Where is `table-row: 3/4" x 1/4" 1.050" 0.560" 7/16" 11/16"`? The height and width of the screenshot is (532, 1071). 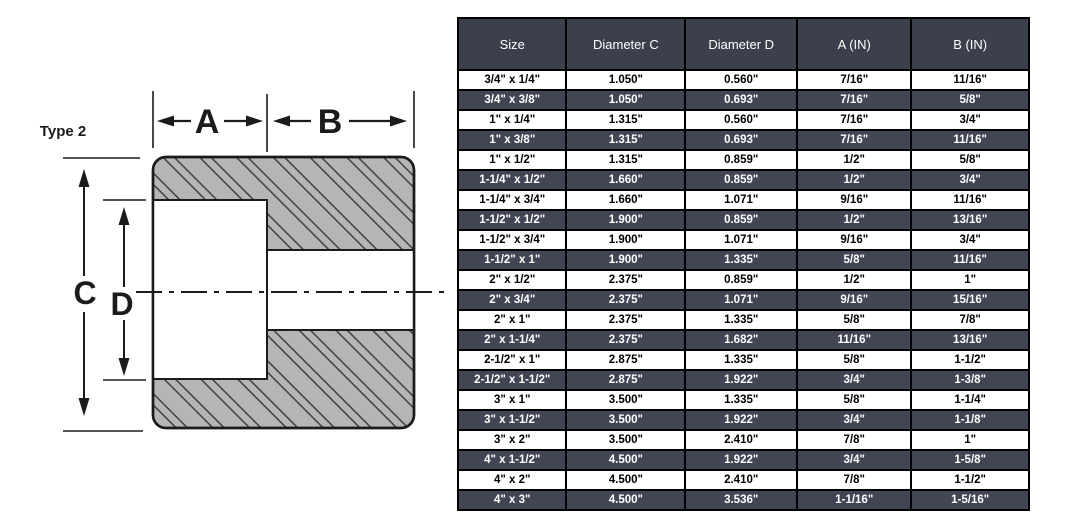 table-row: 3/4" x 1/4" 1.050" 0.560" 7/16" 11/16" is located at coordinates (743, 80).